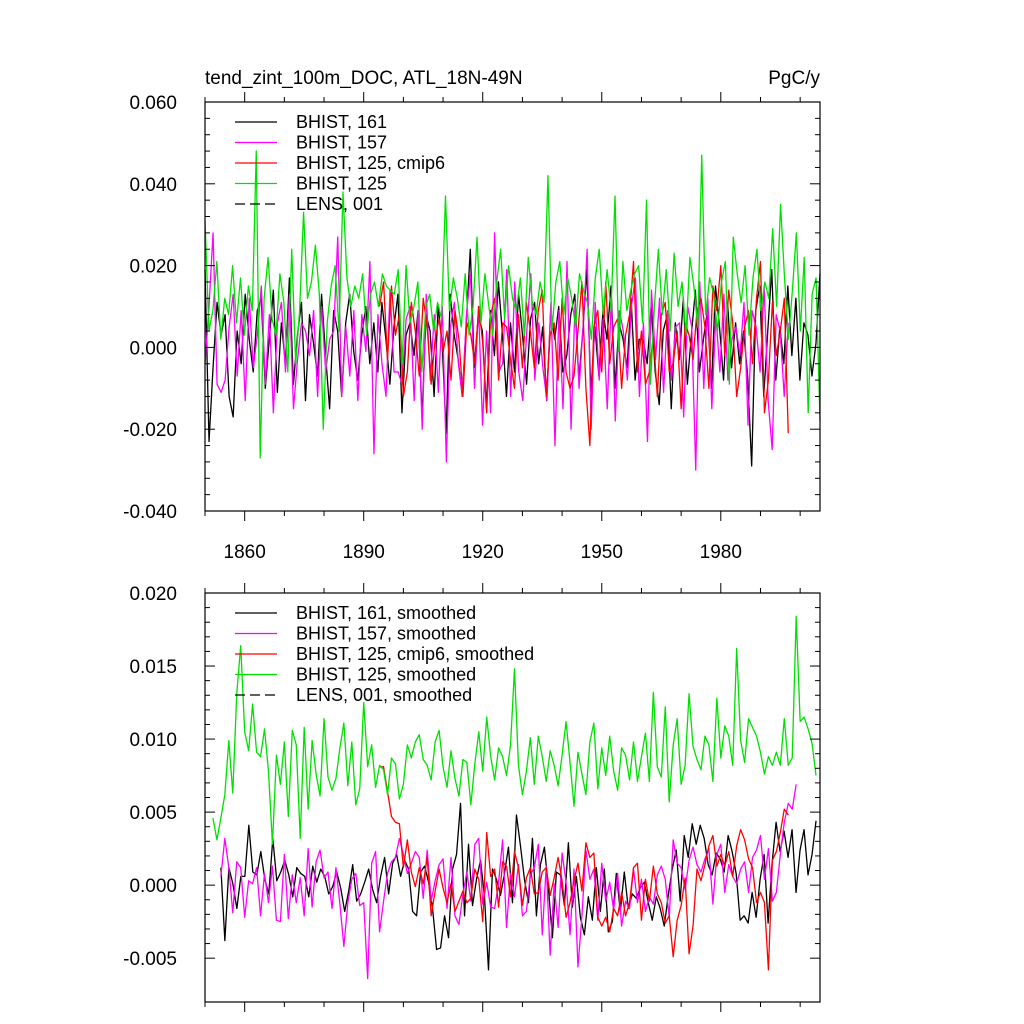  What do you see at coordinates (386, 613) in the screenshot?
I see `bottom-legend-label-0: BHIST, 161, smoothed` at bounding box center [386, 613].